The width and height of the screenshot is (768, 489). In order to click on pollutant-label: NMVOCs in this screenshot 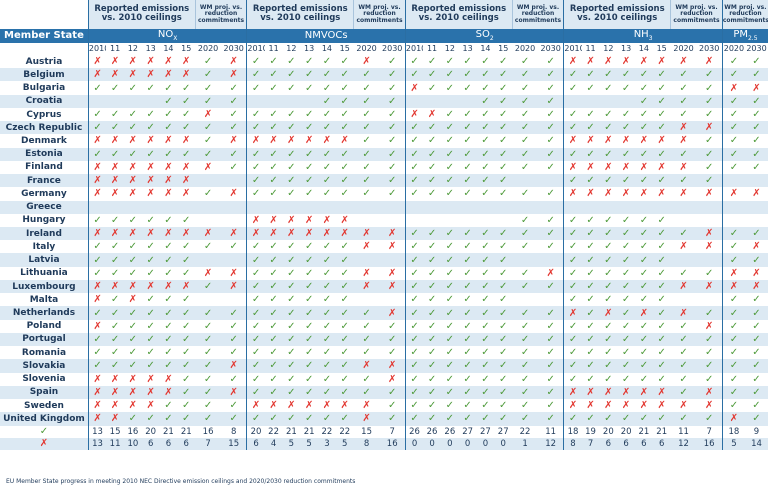, I will do `click(326, 35)`.